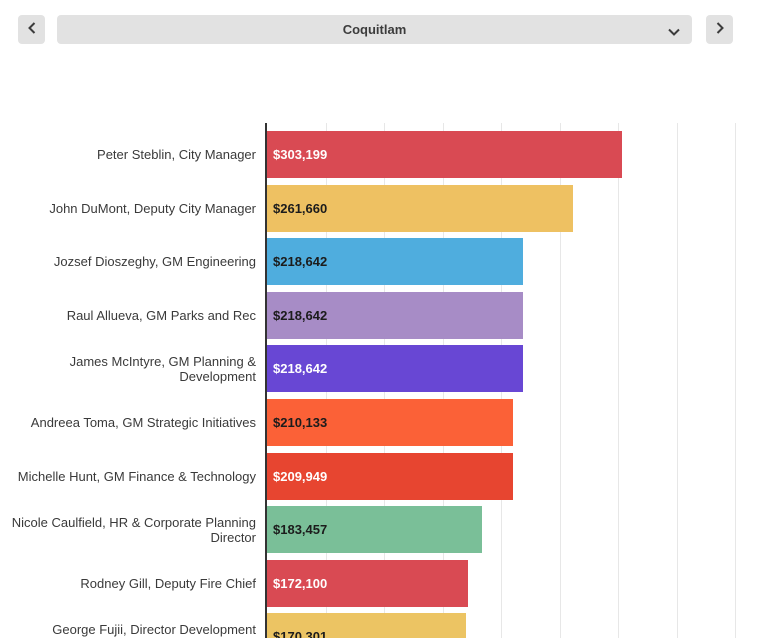  What do you see at coordinates (143, 422) in the screenshot?
I see `category-label: Andreea Toma, GM Strategic Initiatives` at bounding box center [143, 422].